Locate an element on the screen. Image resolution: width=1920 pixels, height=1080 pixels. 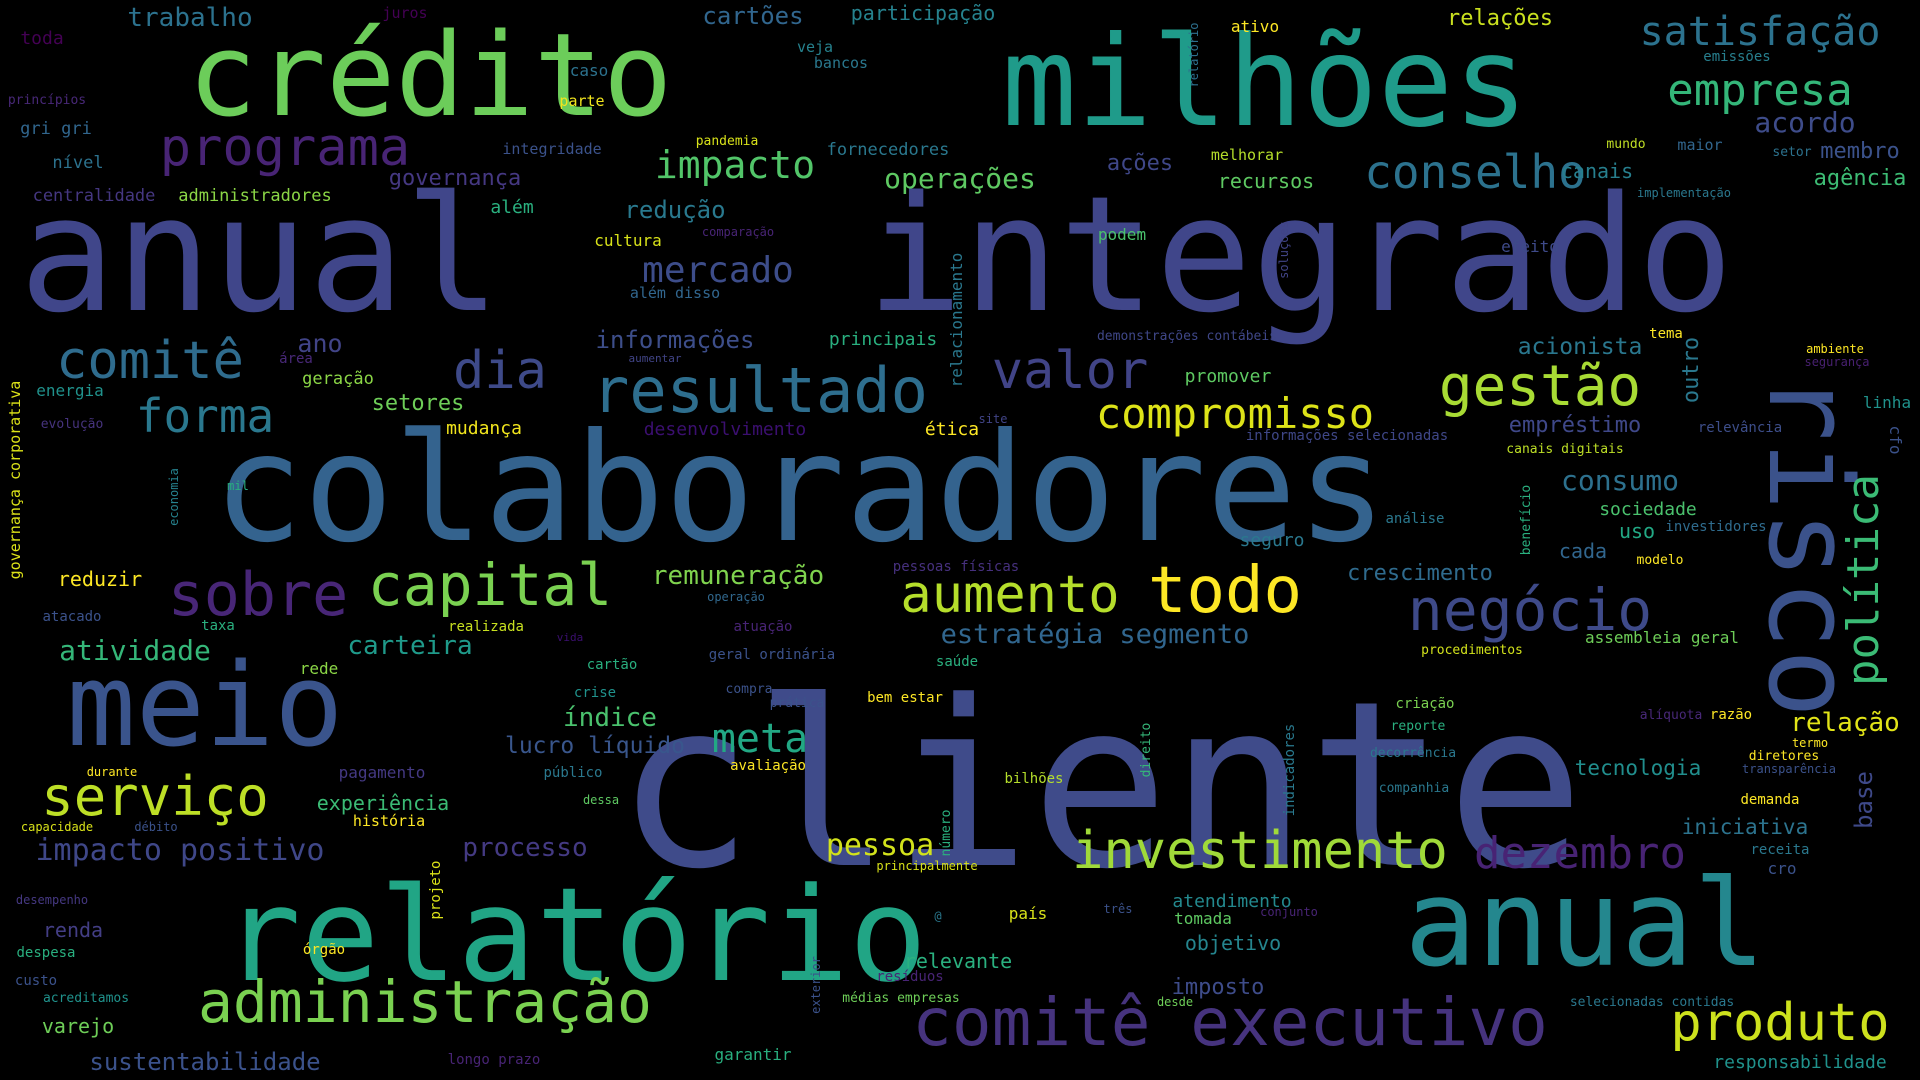
cloud-word: satisfação is located at coordinates (1760, 32).